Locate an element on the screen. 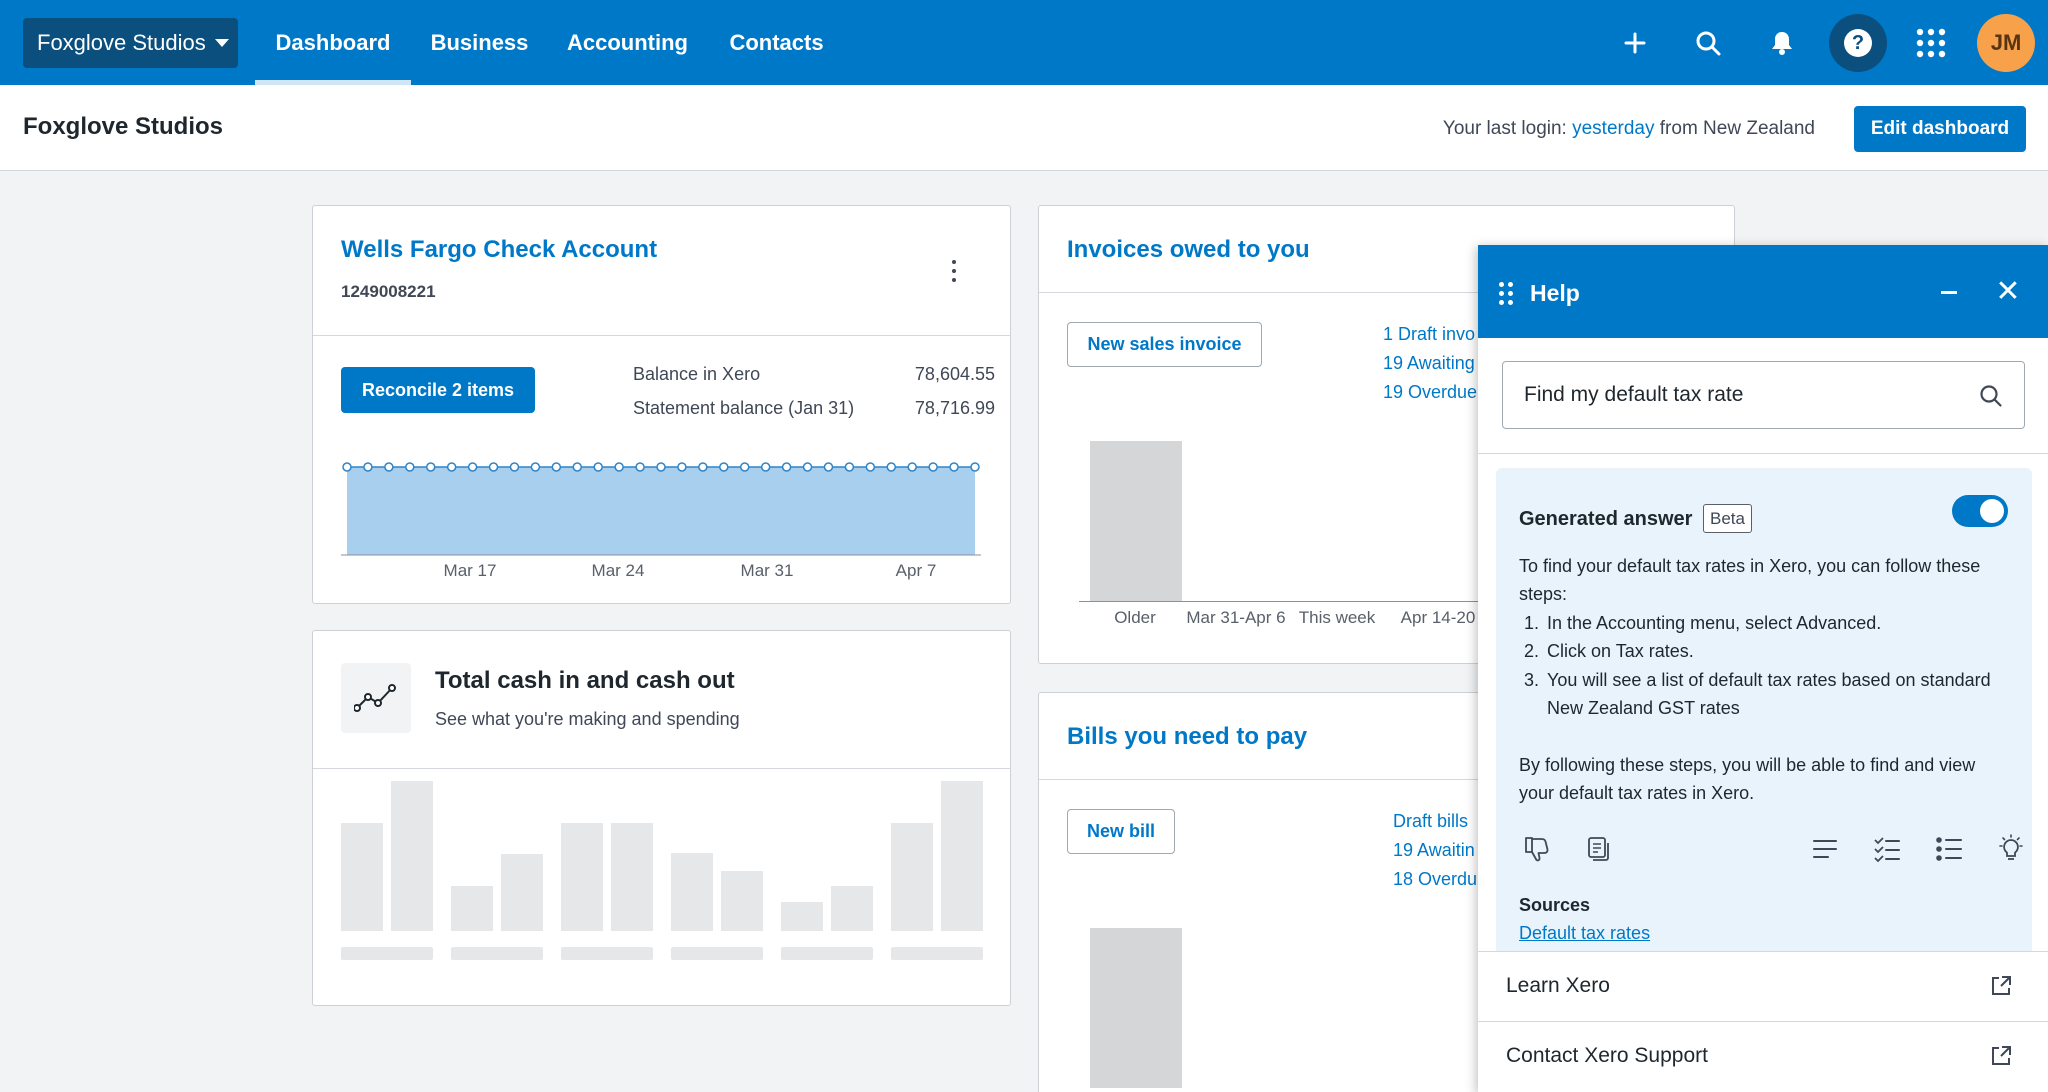 The image size is (2048, 1092). overdue-invoices-link: 19 Overdue is located at coordinates (1430, 392).